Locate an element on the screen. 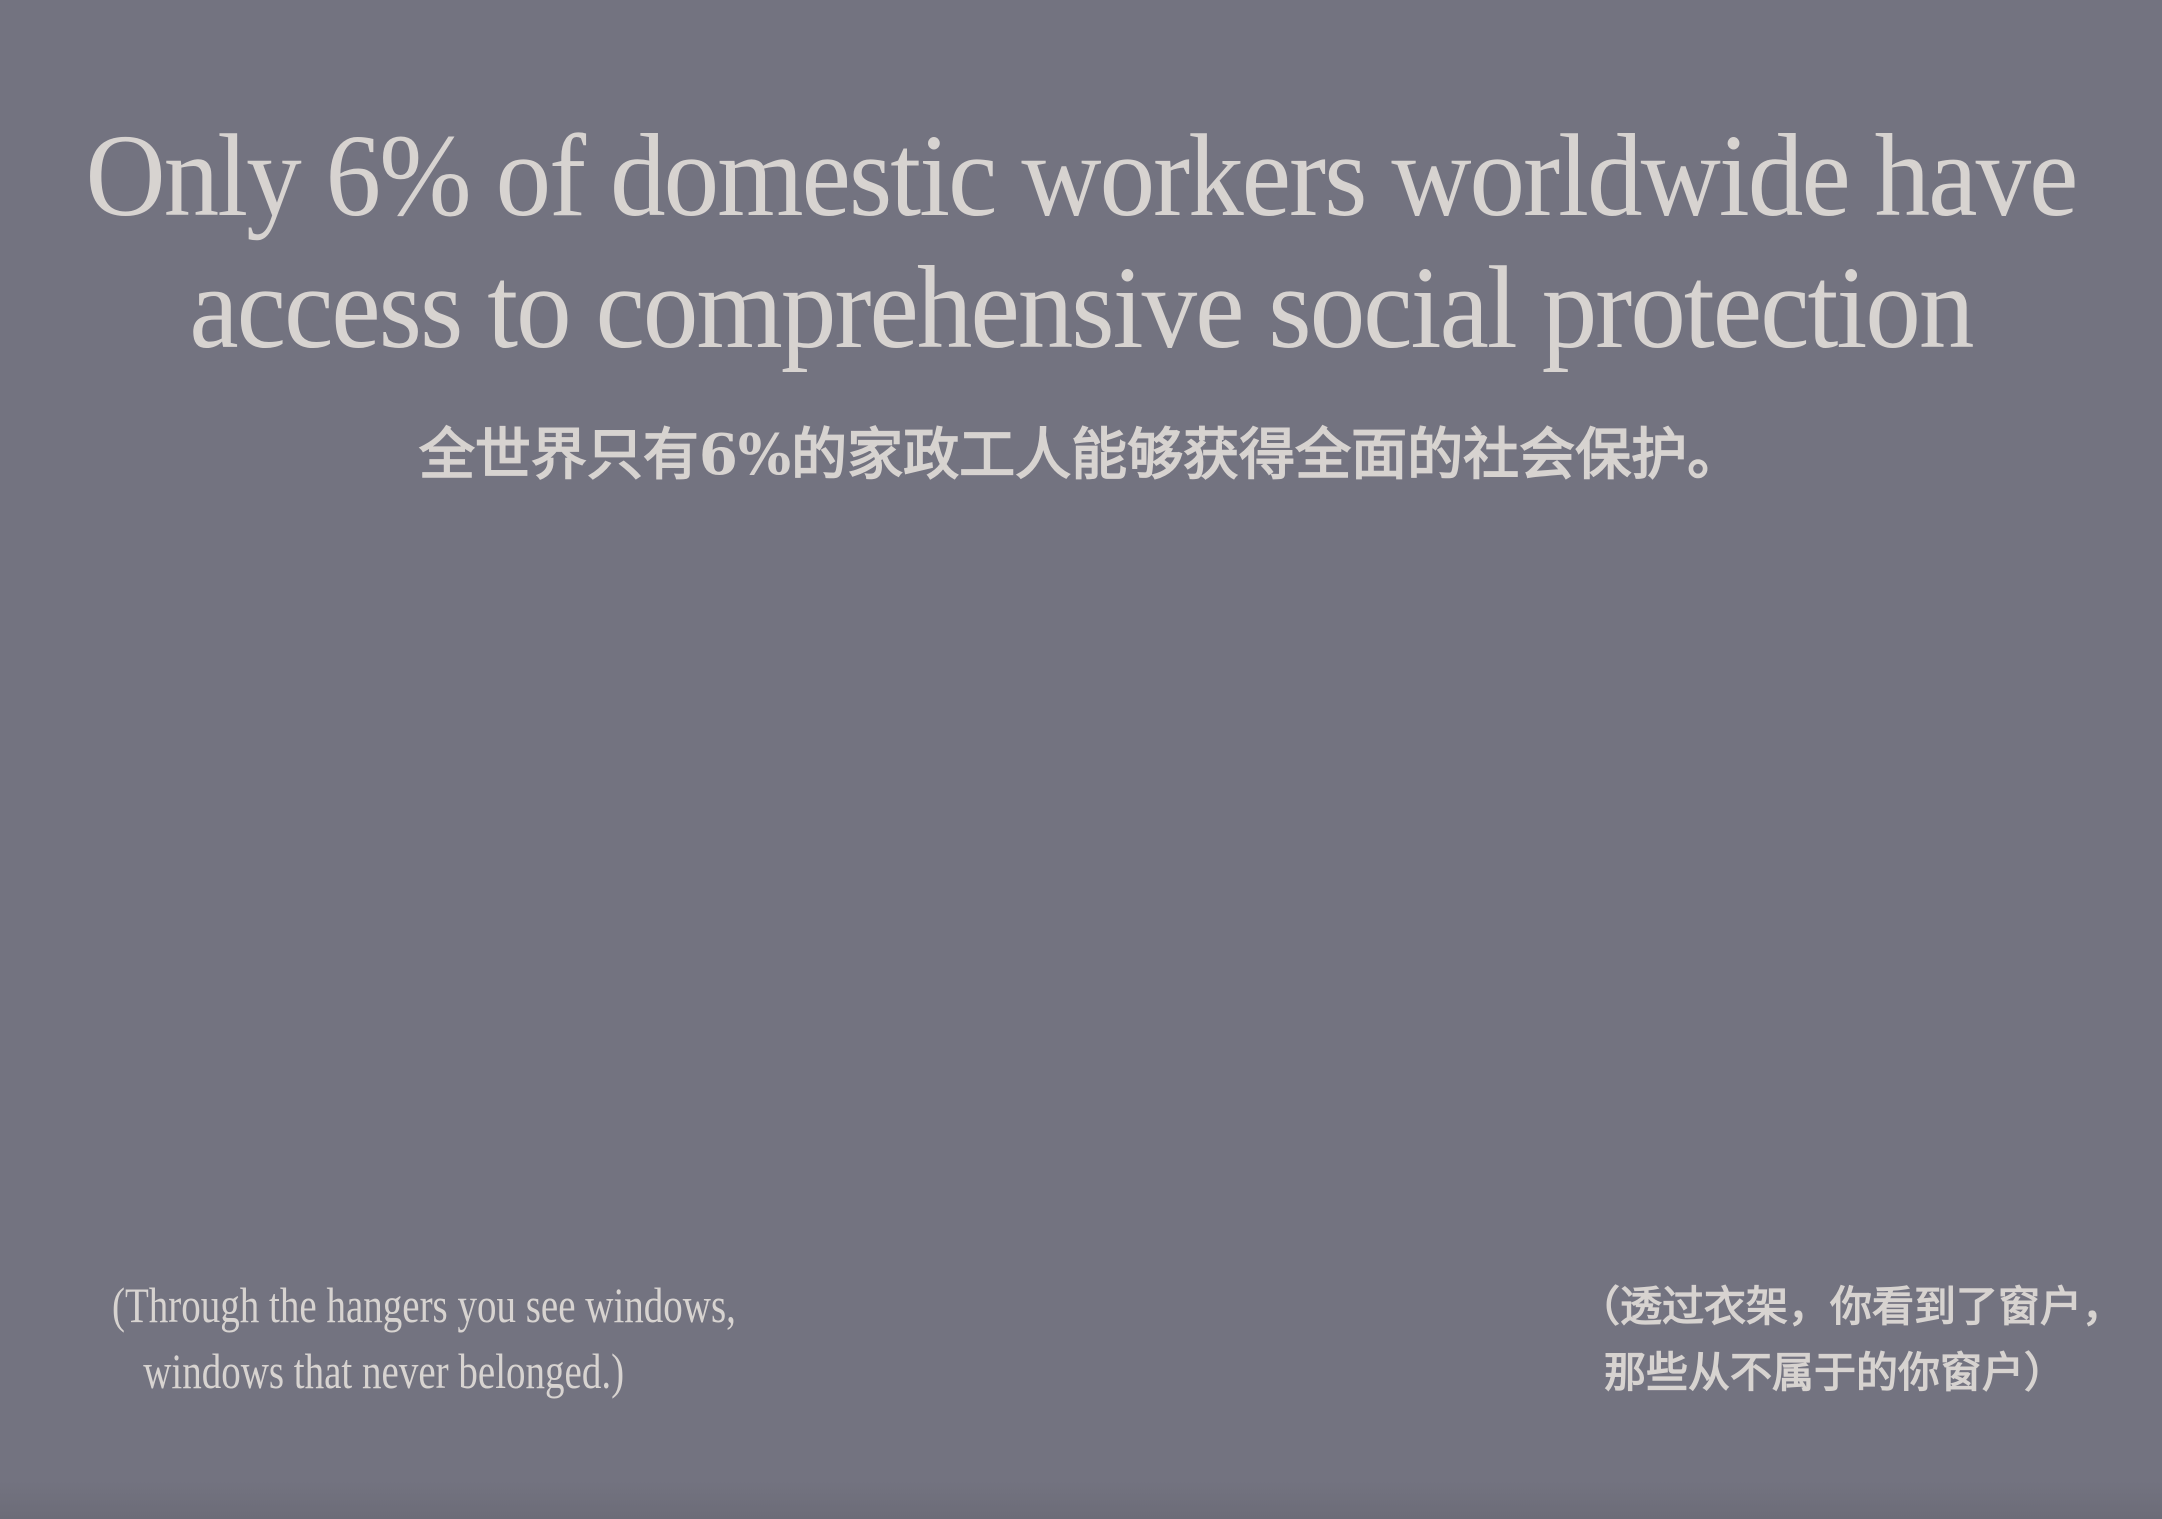  english-caption-line-2: windows that never belonged.) is located at coordinates (384, 1371).